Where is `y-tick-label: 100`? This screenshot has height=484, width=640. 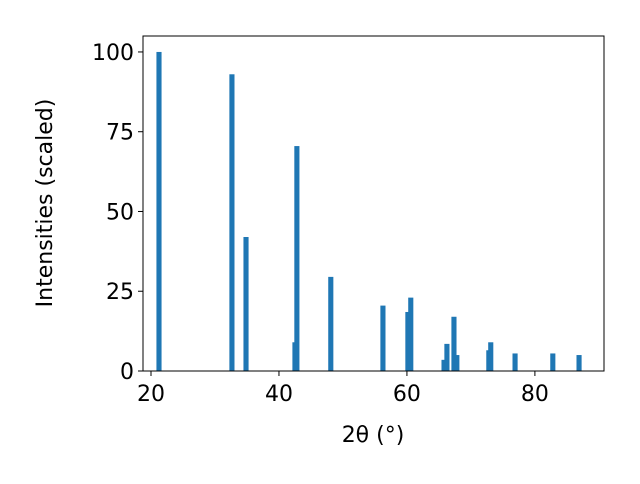
y-tick-label: 100 is located at coordinates (113, 53).